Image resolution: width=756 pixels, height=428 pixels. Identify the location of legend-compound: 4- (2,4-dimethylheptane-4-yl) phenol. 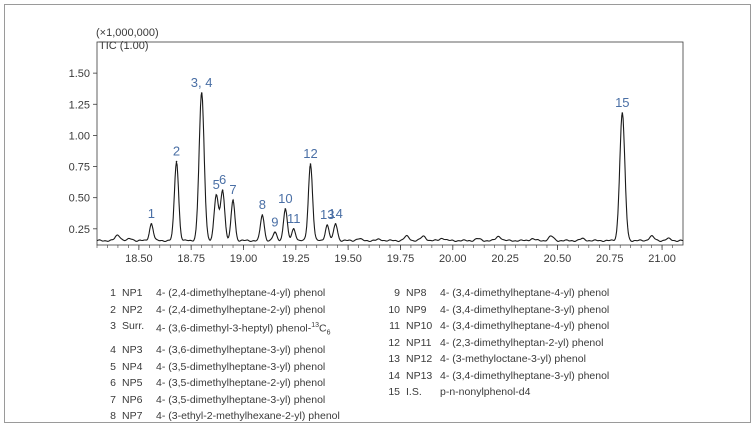
(240, 293).